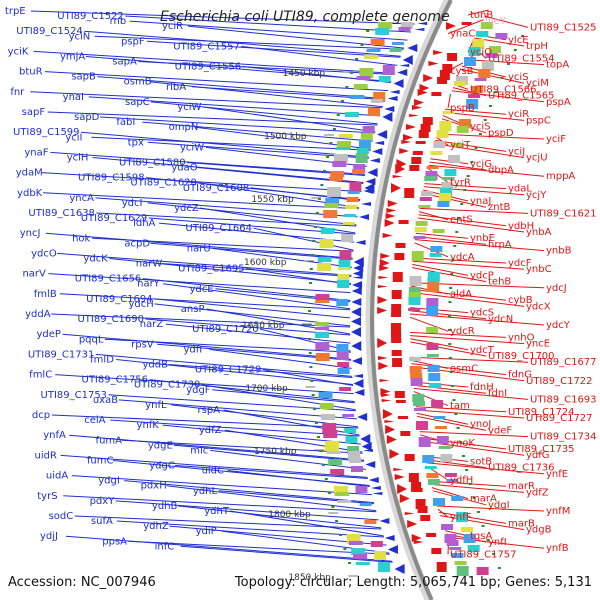 The width and height of the screenshot is (600, 600). Describe the element at coordinates (46, 132) in the screenshot. I see `gene-label: UTI89_C1599` at that location.